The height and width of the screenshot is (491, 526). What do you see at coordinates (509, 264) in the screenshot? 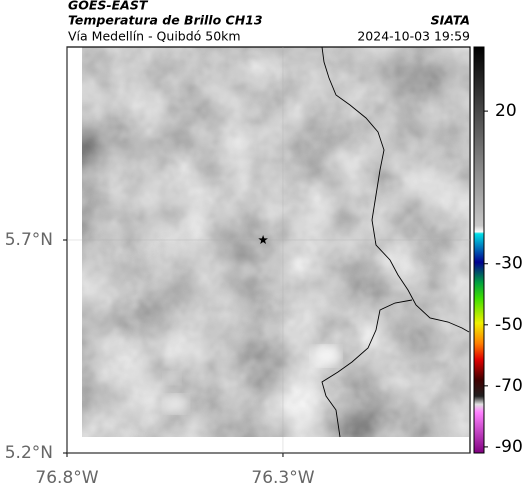
I see `colorbar-tick-label: -30` at bounding box center [509, 264].